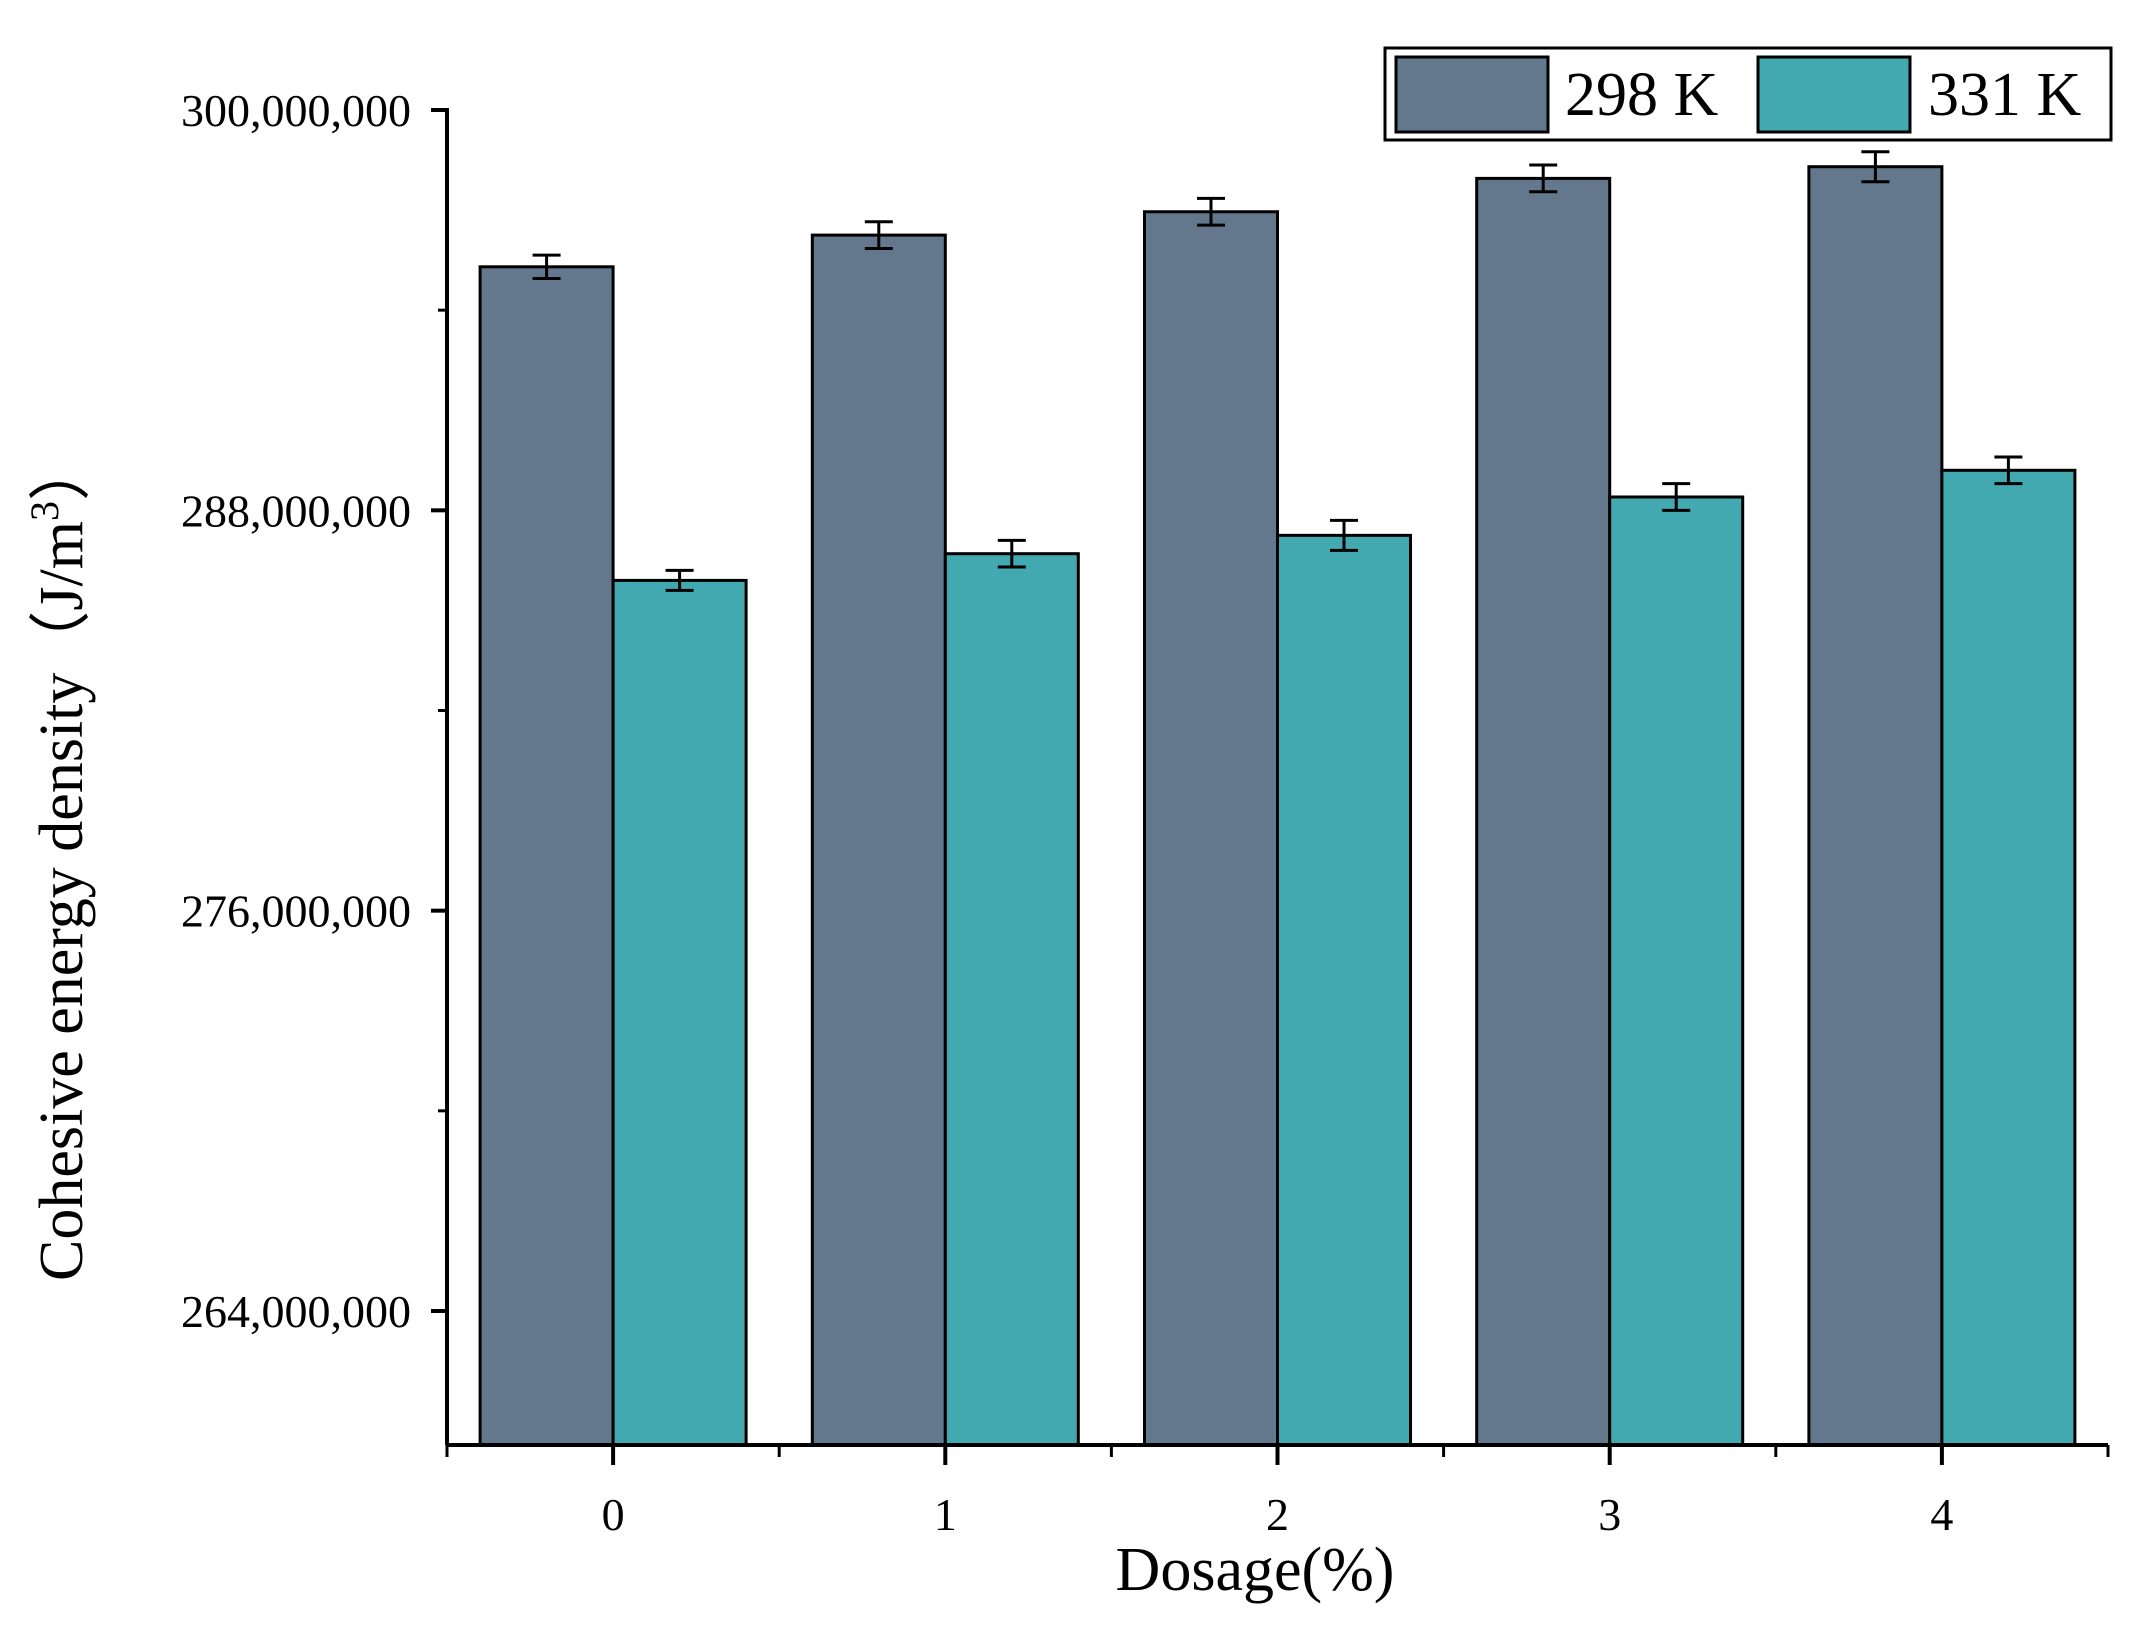 This screenshot has height=1630, width=2133. Describe the element at coordinates (62, 597) in the screenshot. I see `y-axis-title-unit-prefix: （J/m` at that location.